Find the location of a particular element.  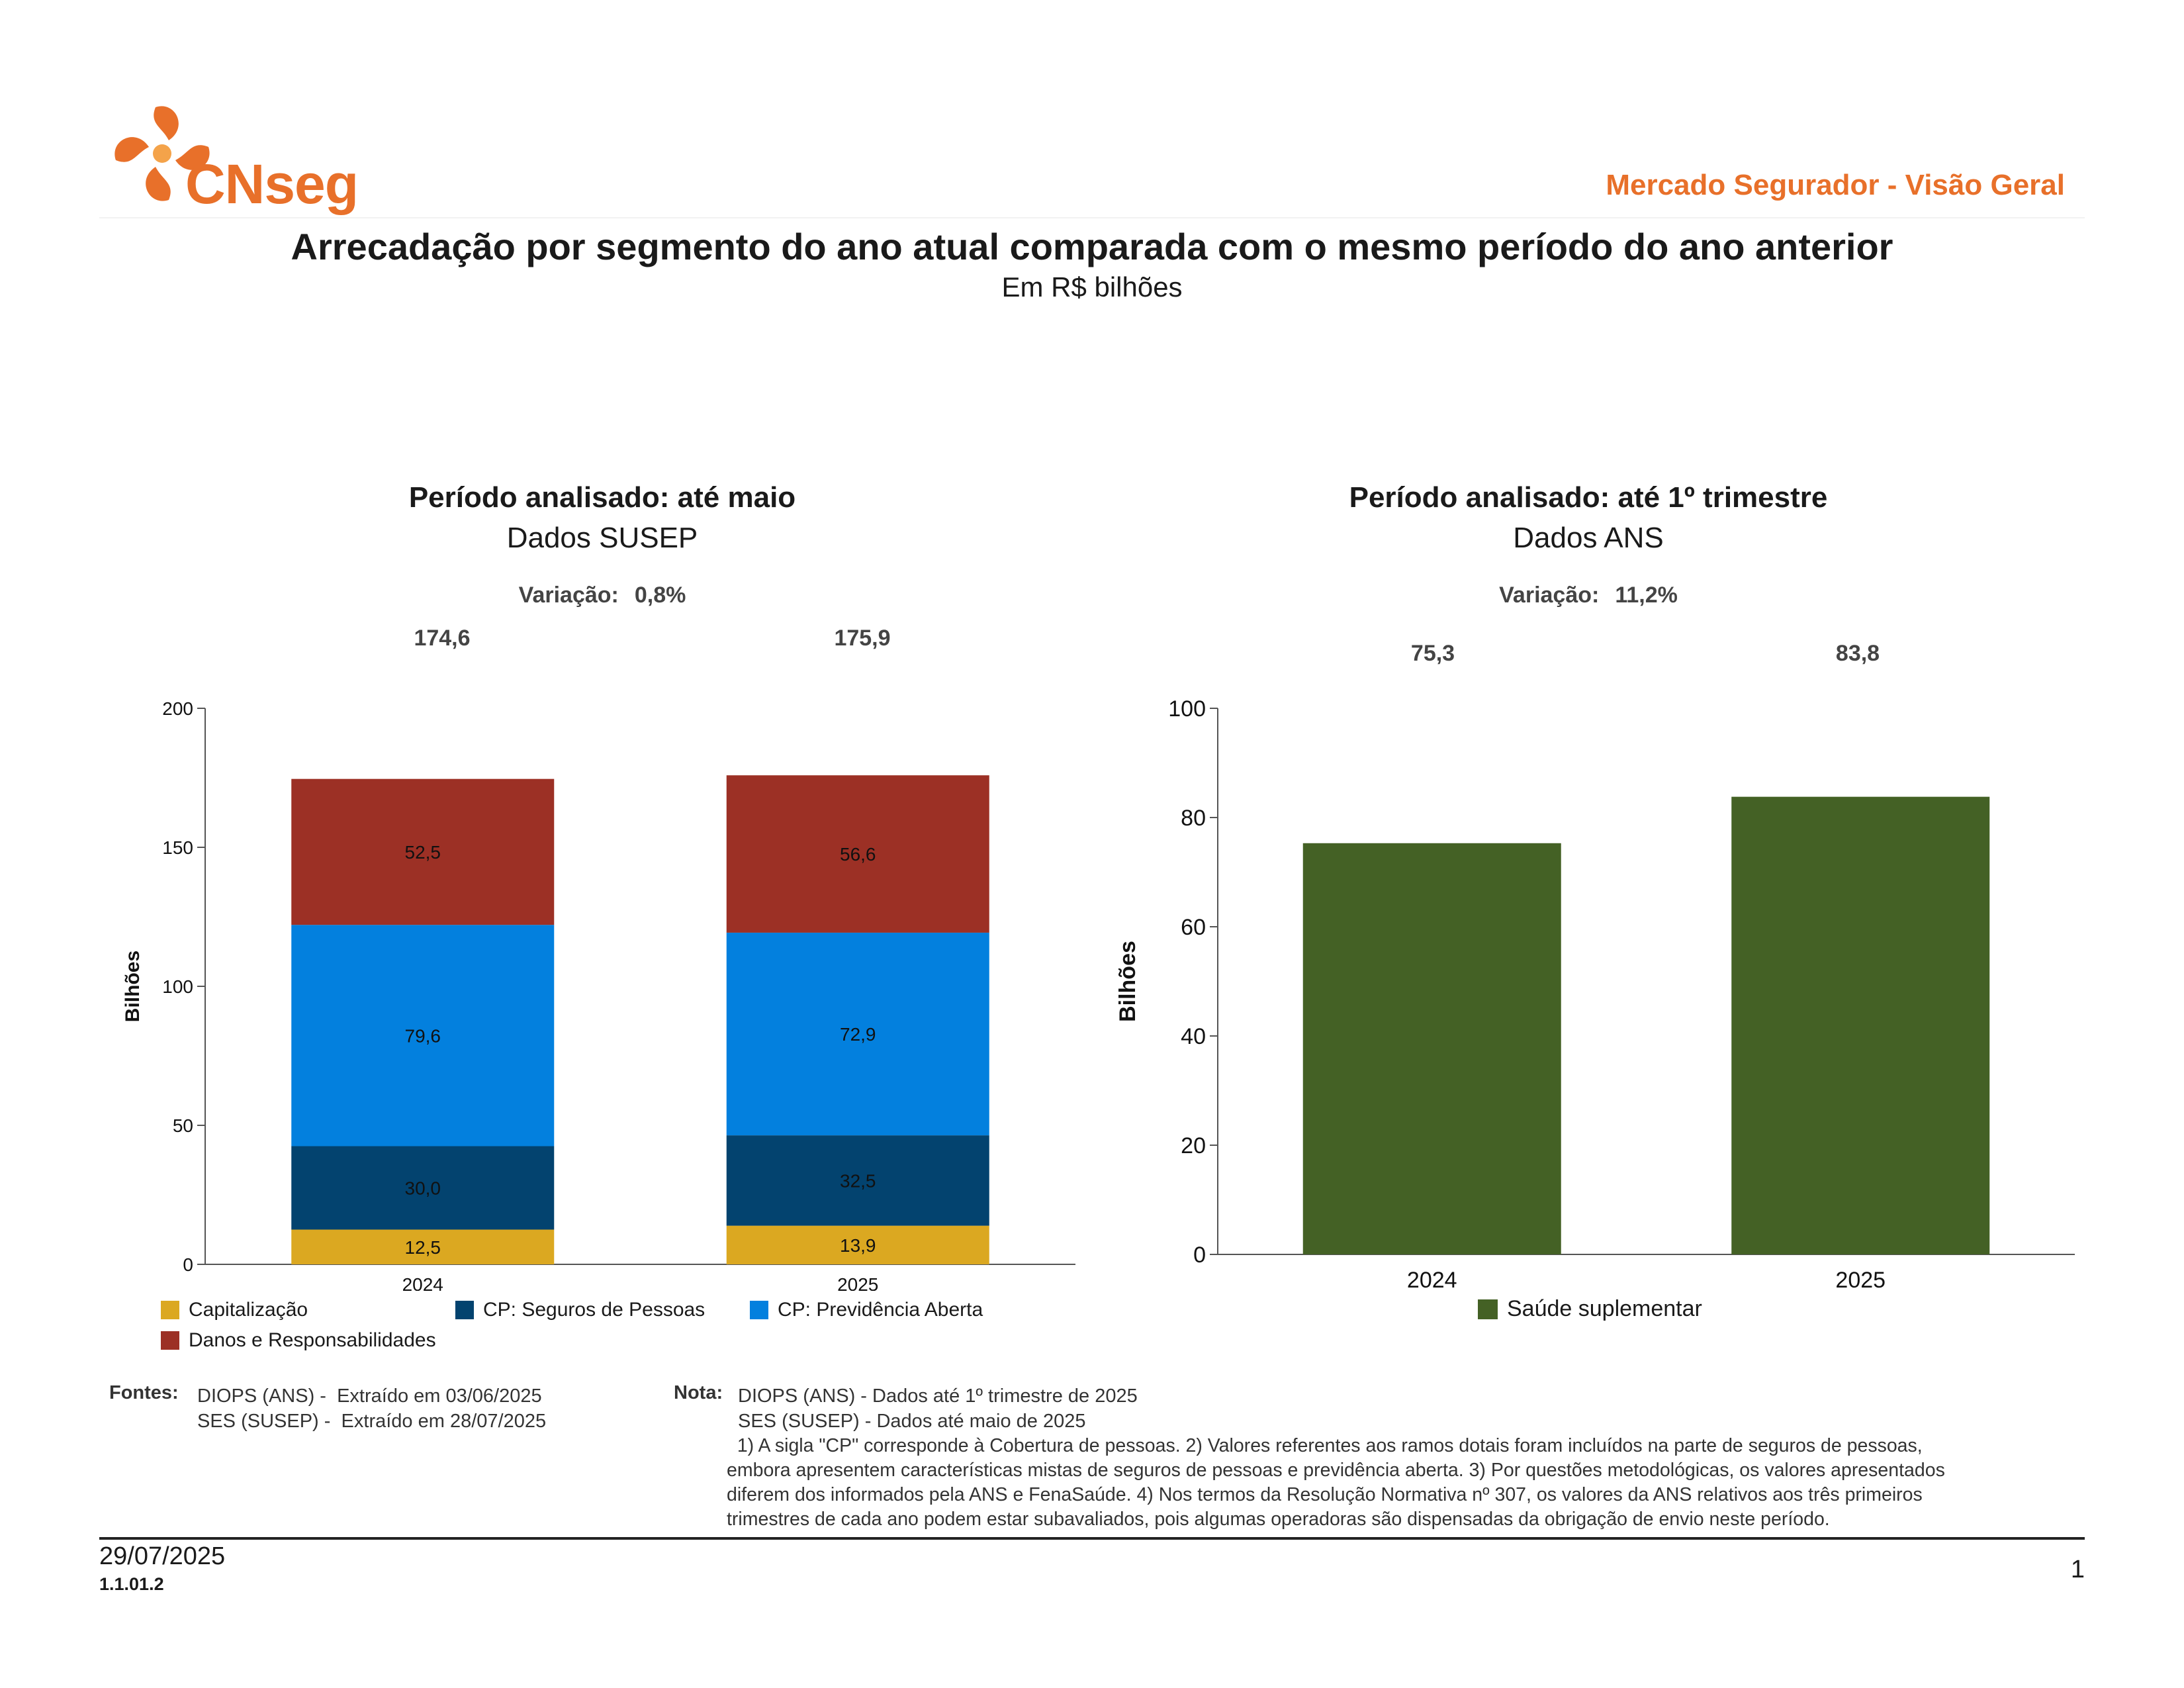

left-variation: Variação: 0,8% is located at coordinates (602, 595).